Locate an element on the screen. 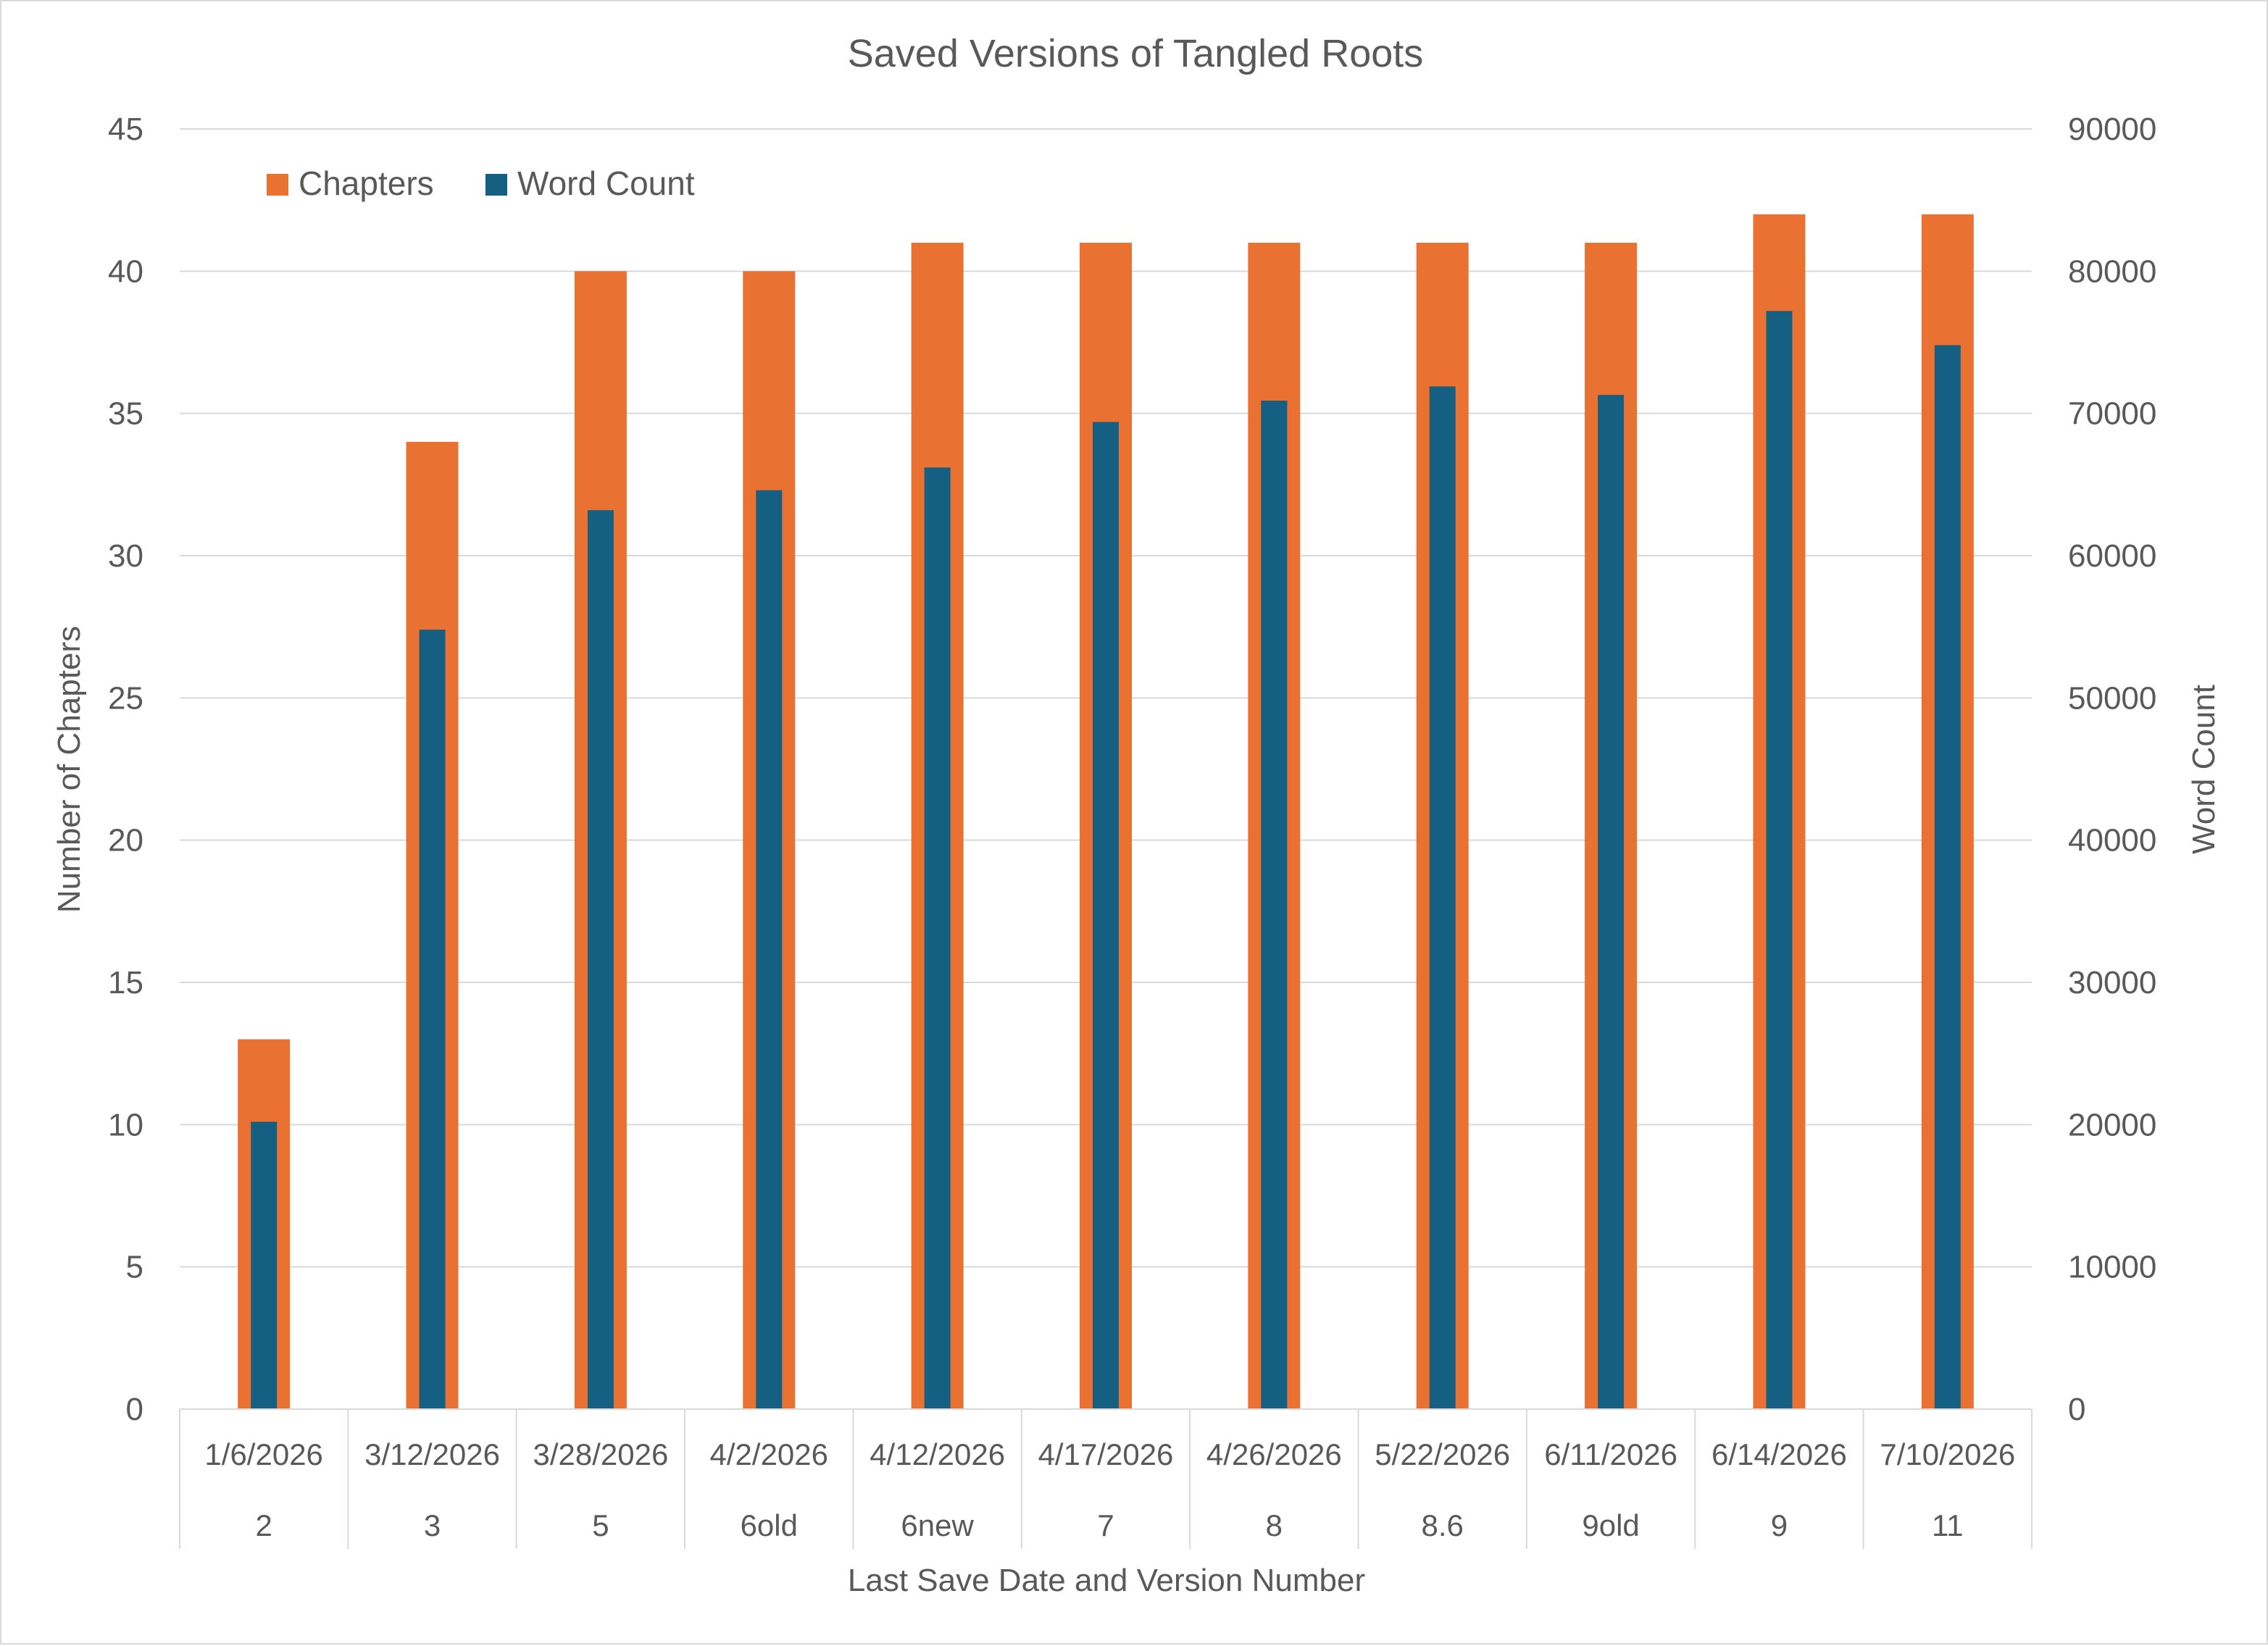 Image resolution: width=2268 pixels, height=1646 pixels. y-tick-label: 45 is located at coordinates (125, 129).